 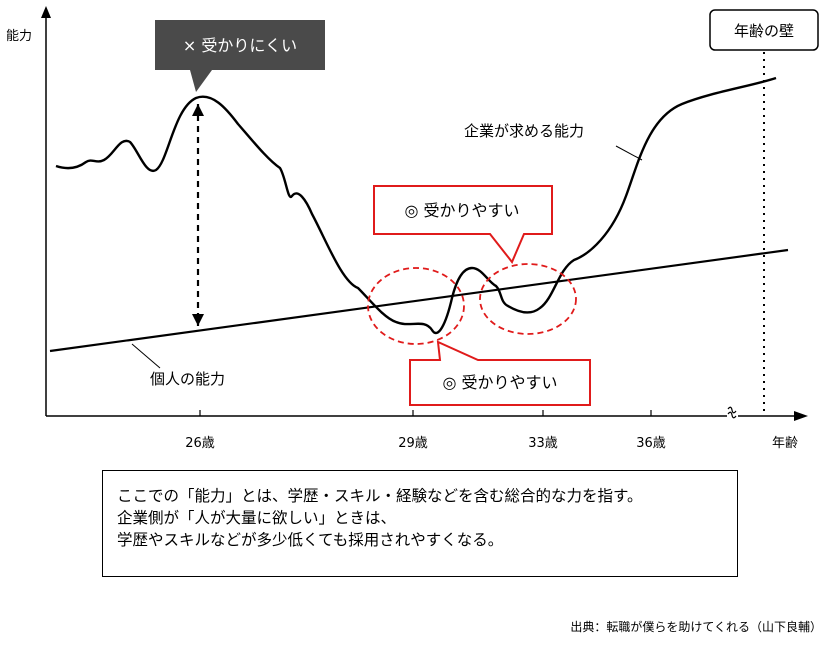 I want to click on x-tick-label: 33歳, so click(x=543, y=443).